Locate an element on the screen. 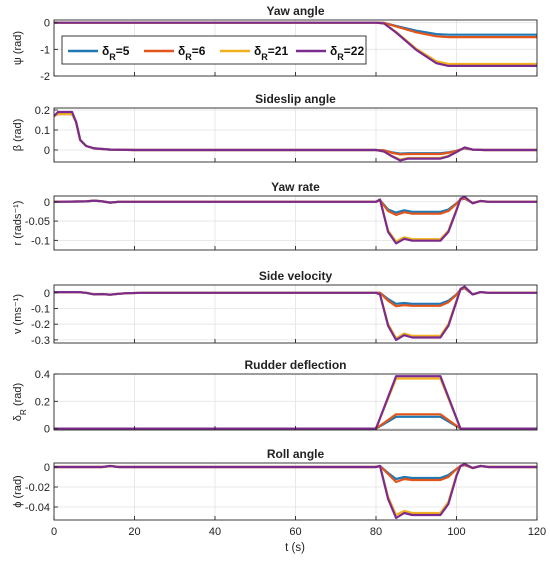 Image resolution: width=550 pixels, height=561 pixels. panel-title: Yaw rate is located at coordinates (295, 187).